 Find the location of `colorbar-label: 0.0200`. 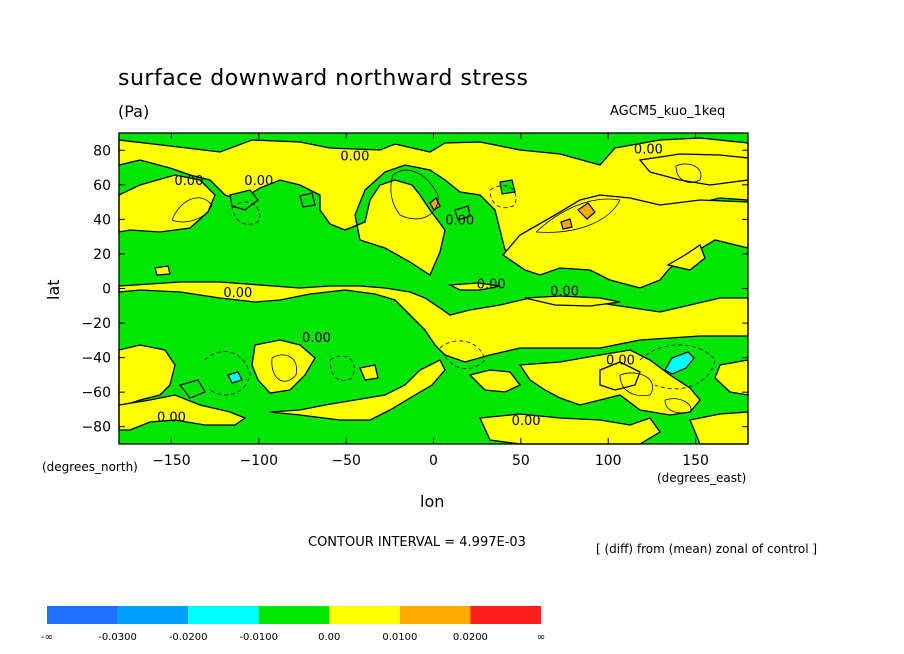

colorbar-label: 0.0200 is located at coordinates (470, 637).